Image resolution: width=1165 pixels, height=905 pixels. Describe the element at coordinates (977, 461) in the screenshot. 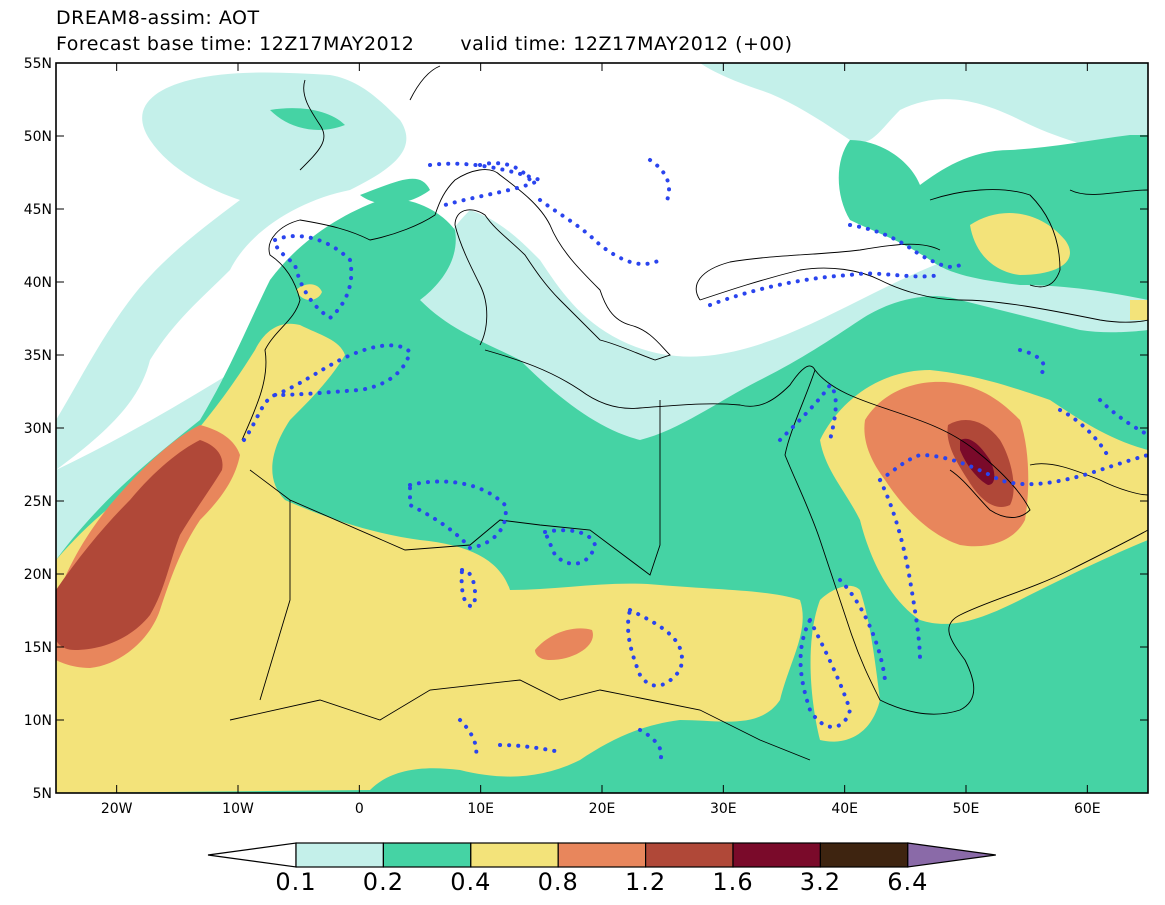

I see `aot-field-1.6` at that location.